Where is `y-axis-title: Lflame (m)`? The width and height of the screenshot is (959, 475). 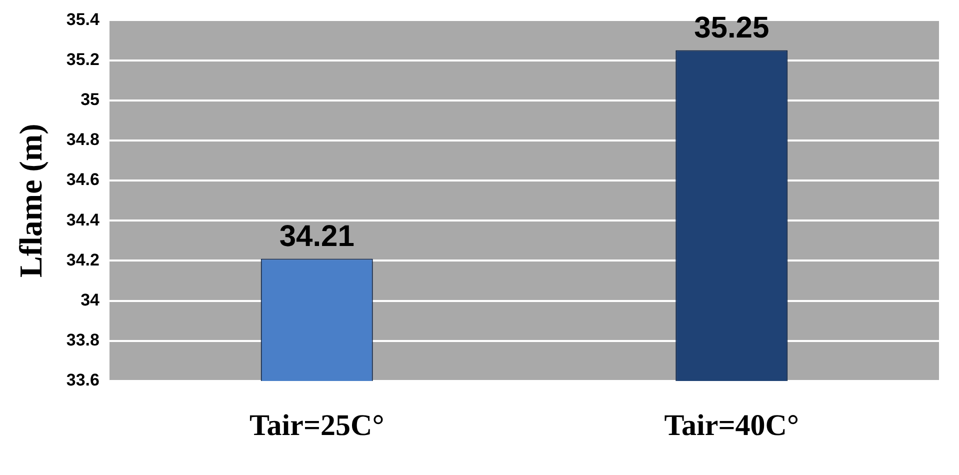 y-axis-title: Lflame (m) is located at coordinates (30, 201).